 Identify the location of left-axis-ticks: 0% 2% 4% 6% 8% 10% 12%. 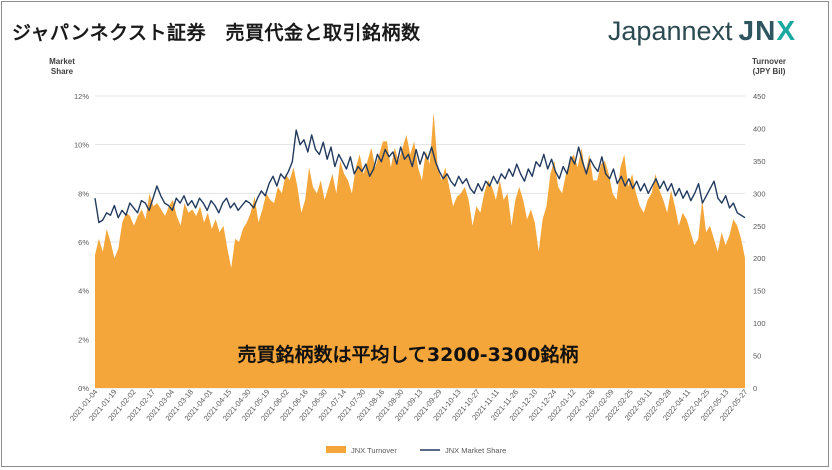
(81, 242).